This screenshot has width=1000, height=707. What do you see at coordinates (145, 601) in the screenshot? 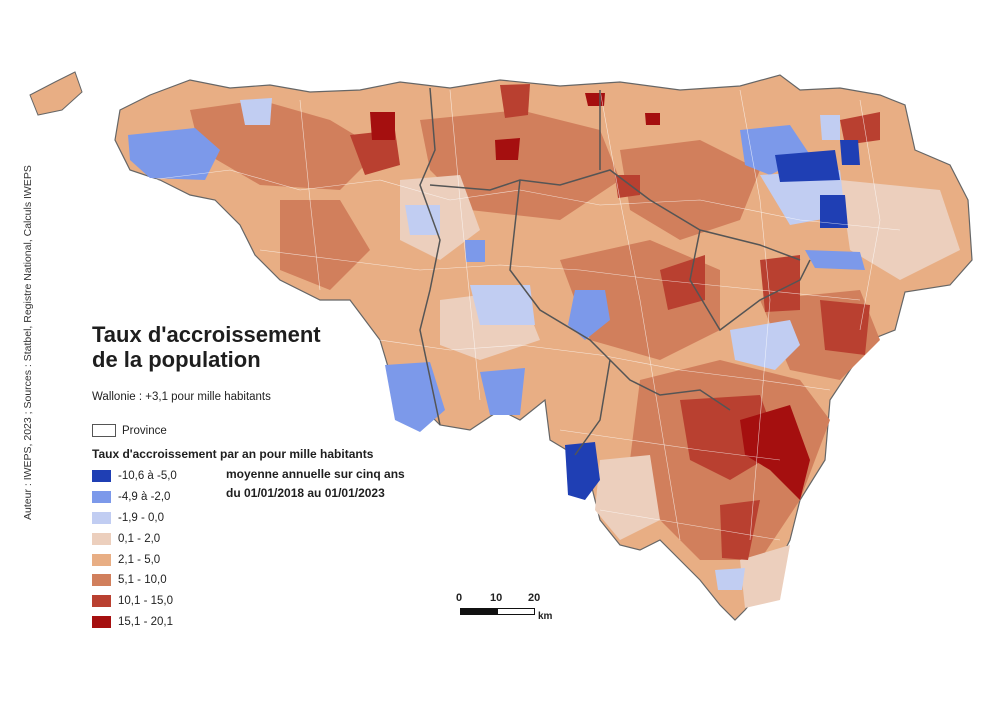
I see `legend-label: 10,1 - 15,0` at bounding box center [145, 601].